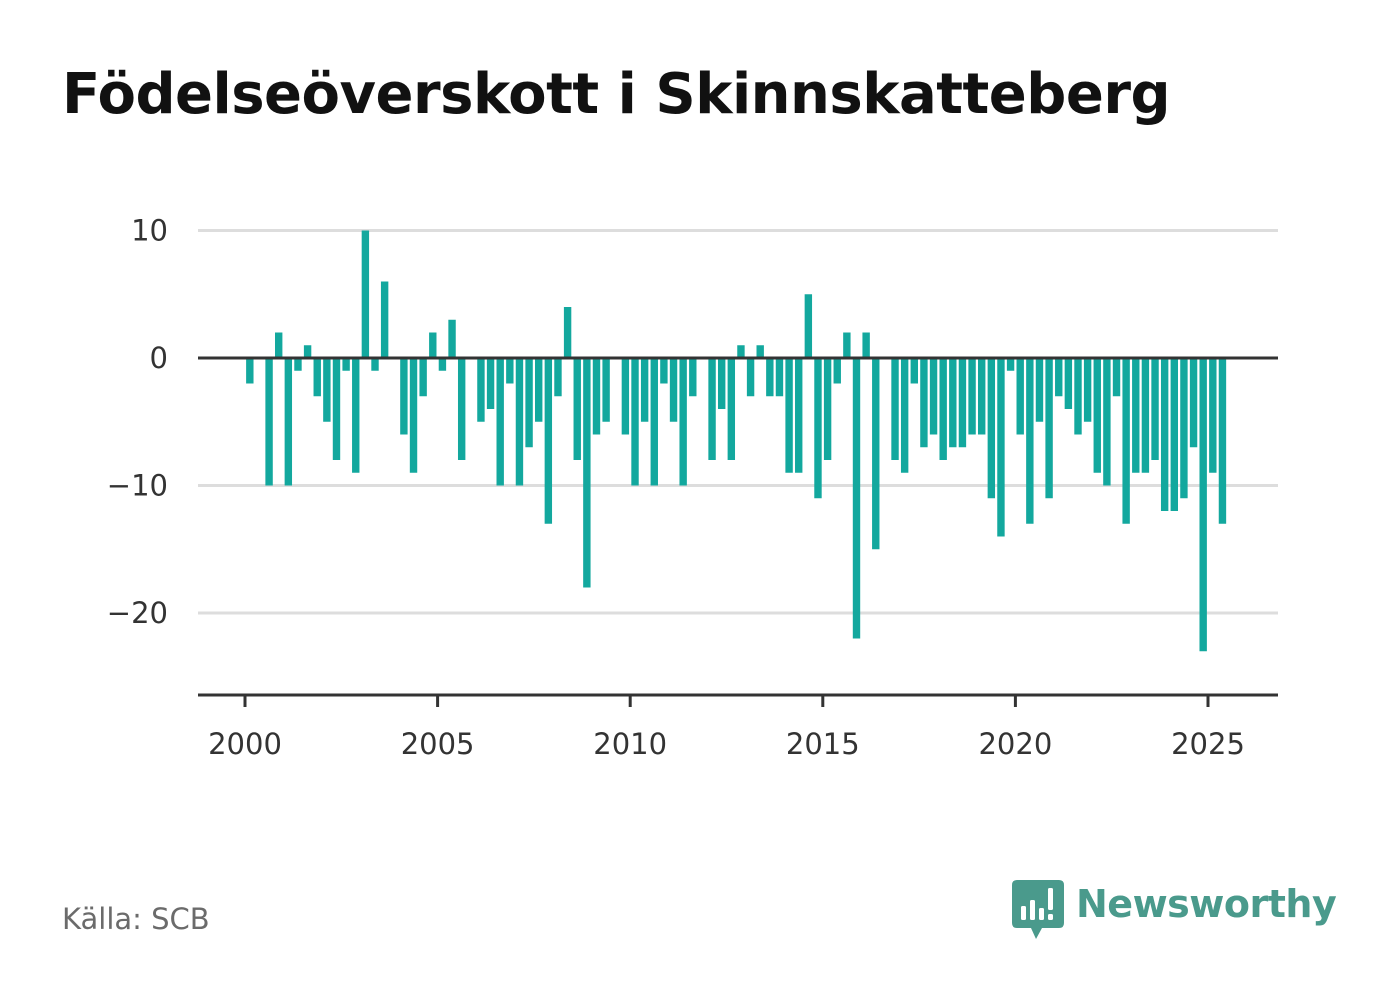 This screenshot has height=999, width=1382. Describe the element at coordinates (298, 364) in the screenshot. I see `bar-2001-Q2` at that location.